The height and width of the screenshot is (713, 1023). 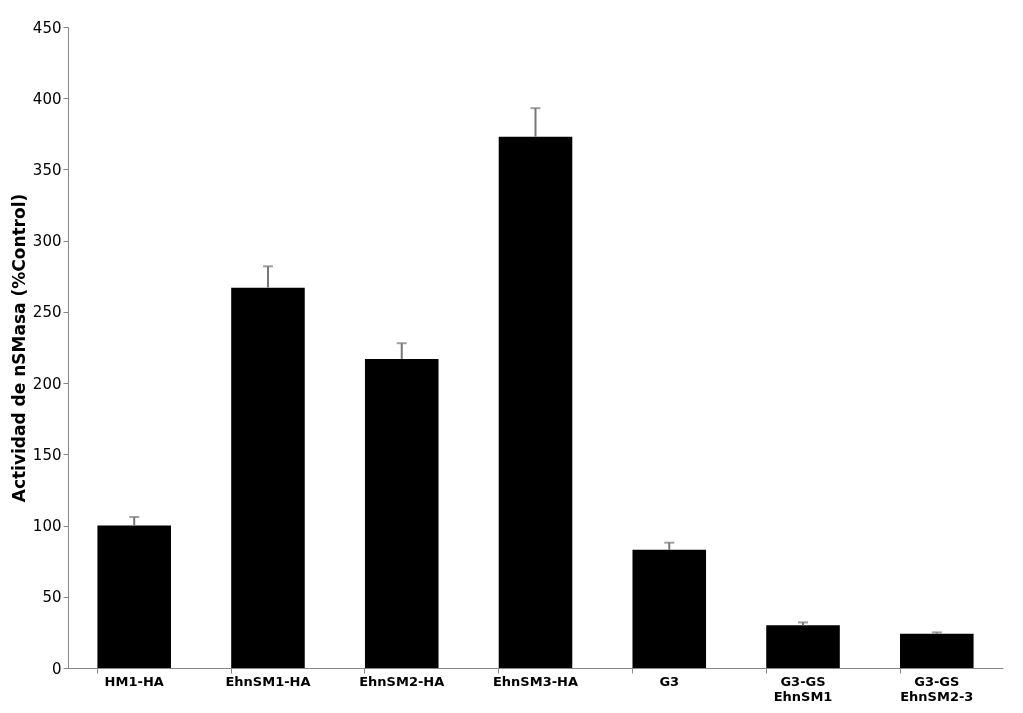 What do you see at coordinates (47, 27) in the screenshot?
I see `y-tick-label: 450` at bounding box center [47, 27].